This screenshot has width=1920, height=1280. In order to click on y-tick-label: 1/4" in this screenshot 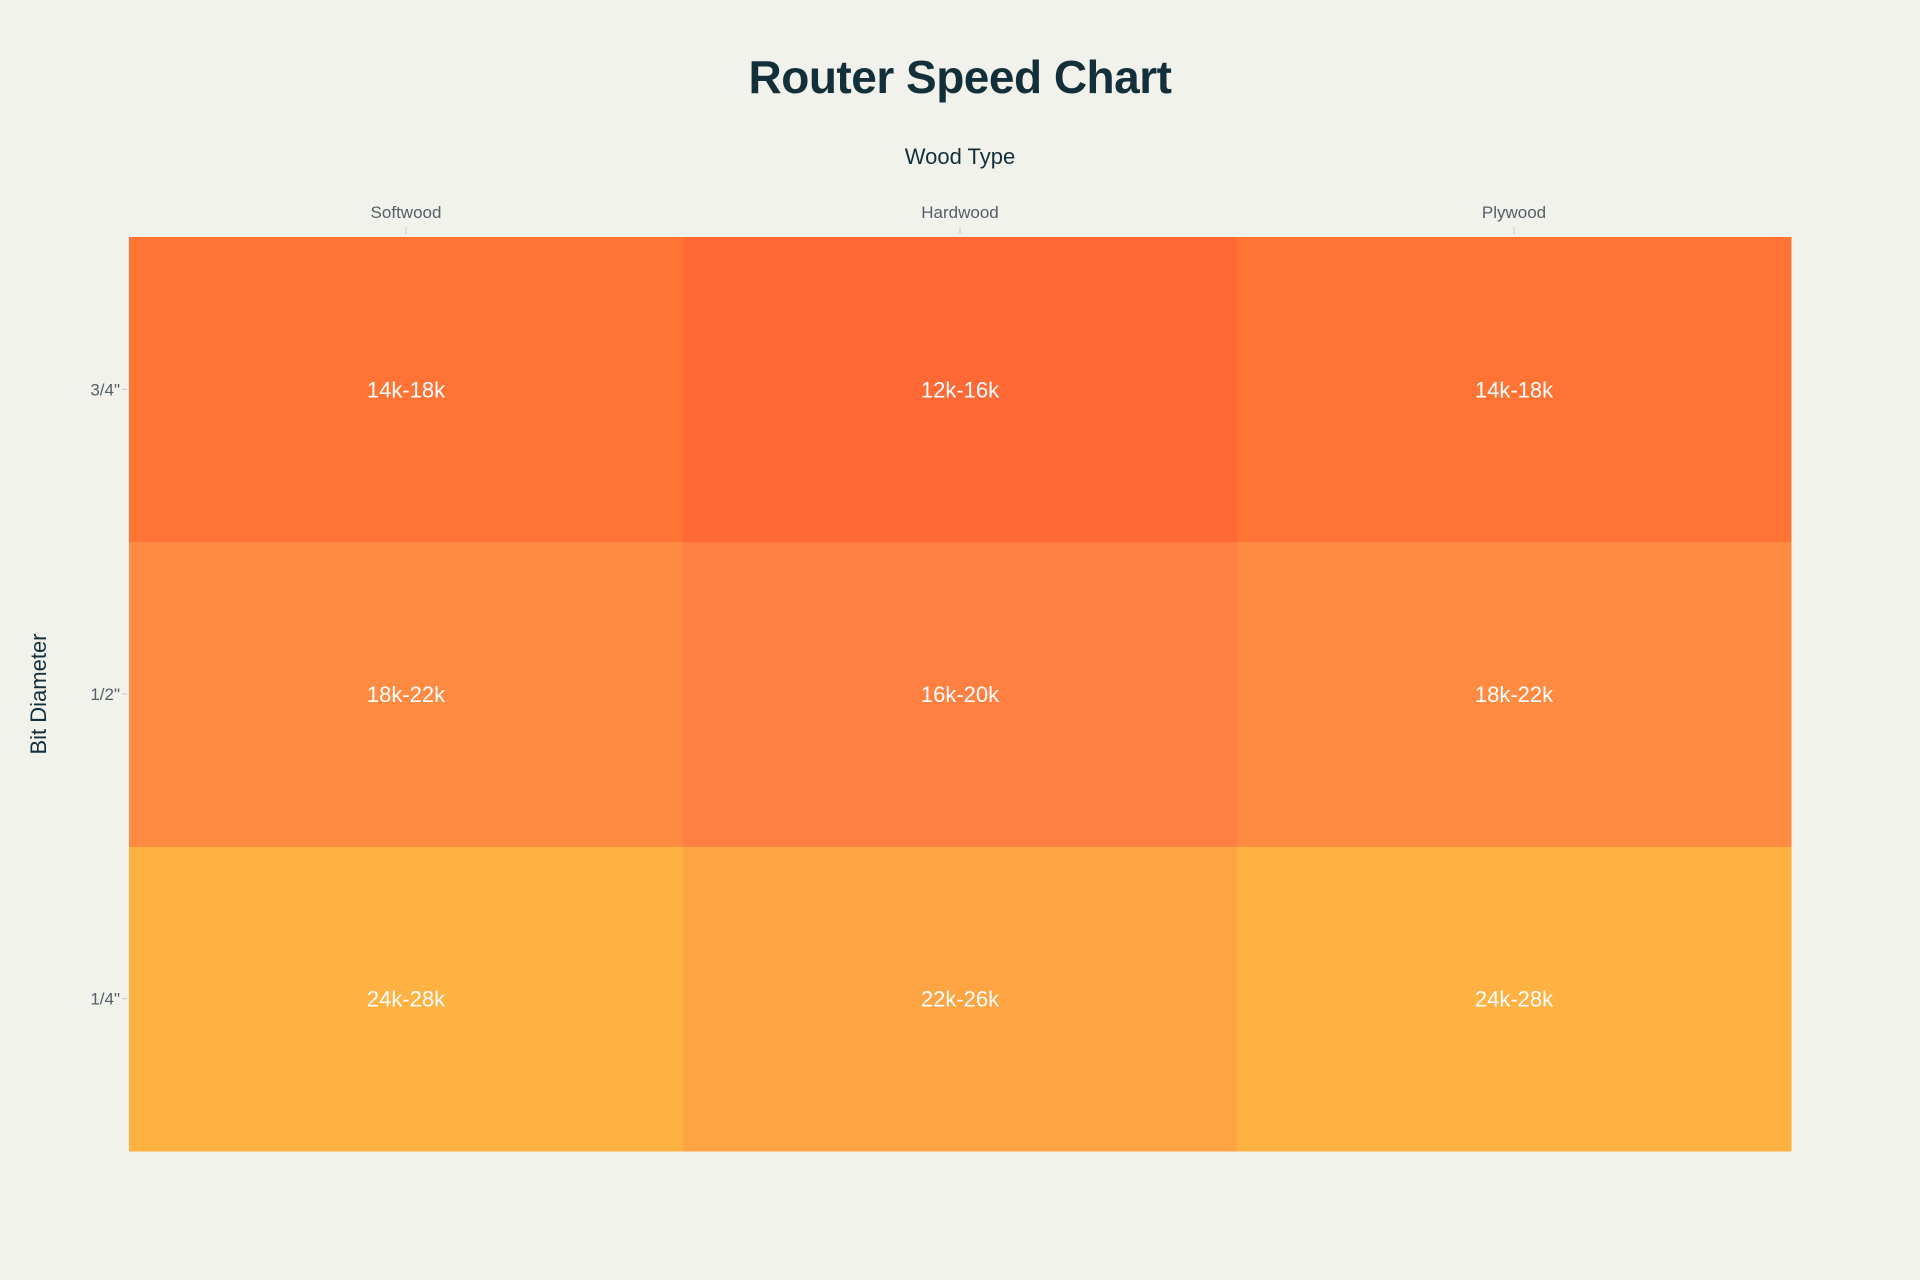, I will do `click(105, 999)`.